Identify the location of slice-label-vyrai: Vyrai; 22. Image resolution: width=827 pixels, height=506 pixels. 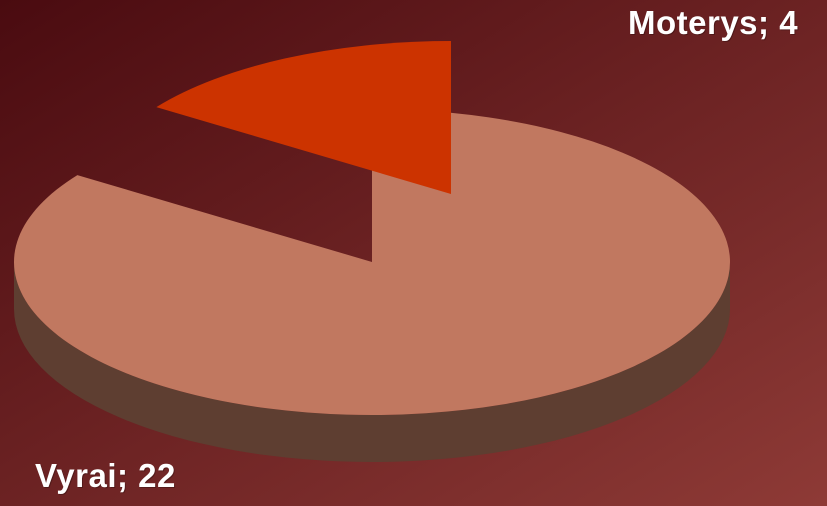
(105, 475).